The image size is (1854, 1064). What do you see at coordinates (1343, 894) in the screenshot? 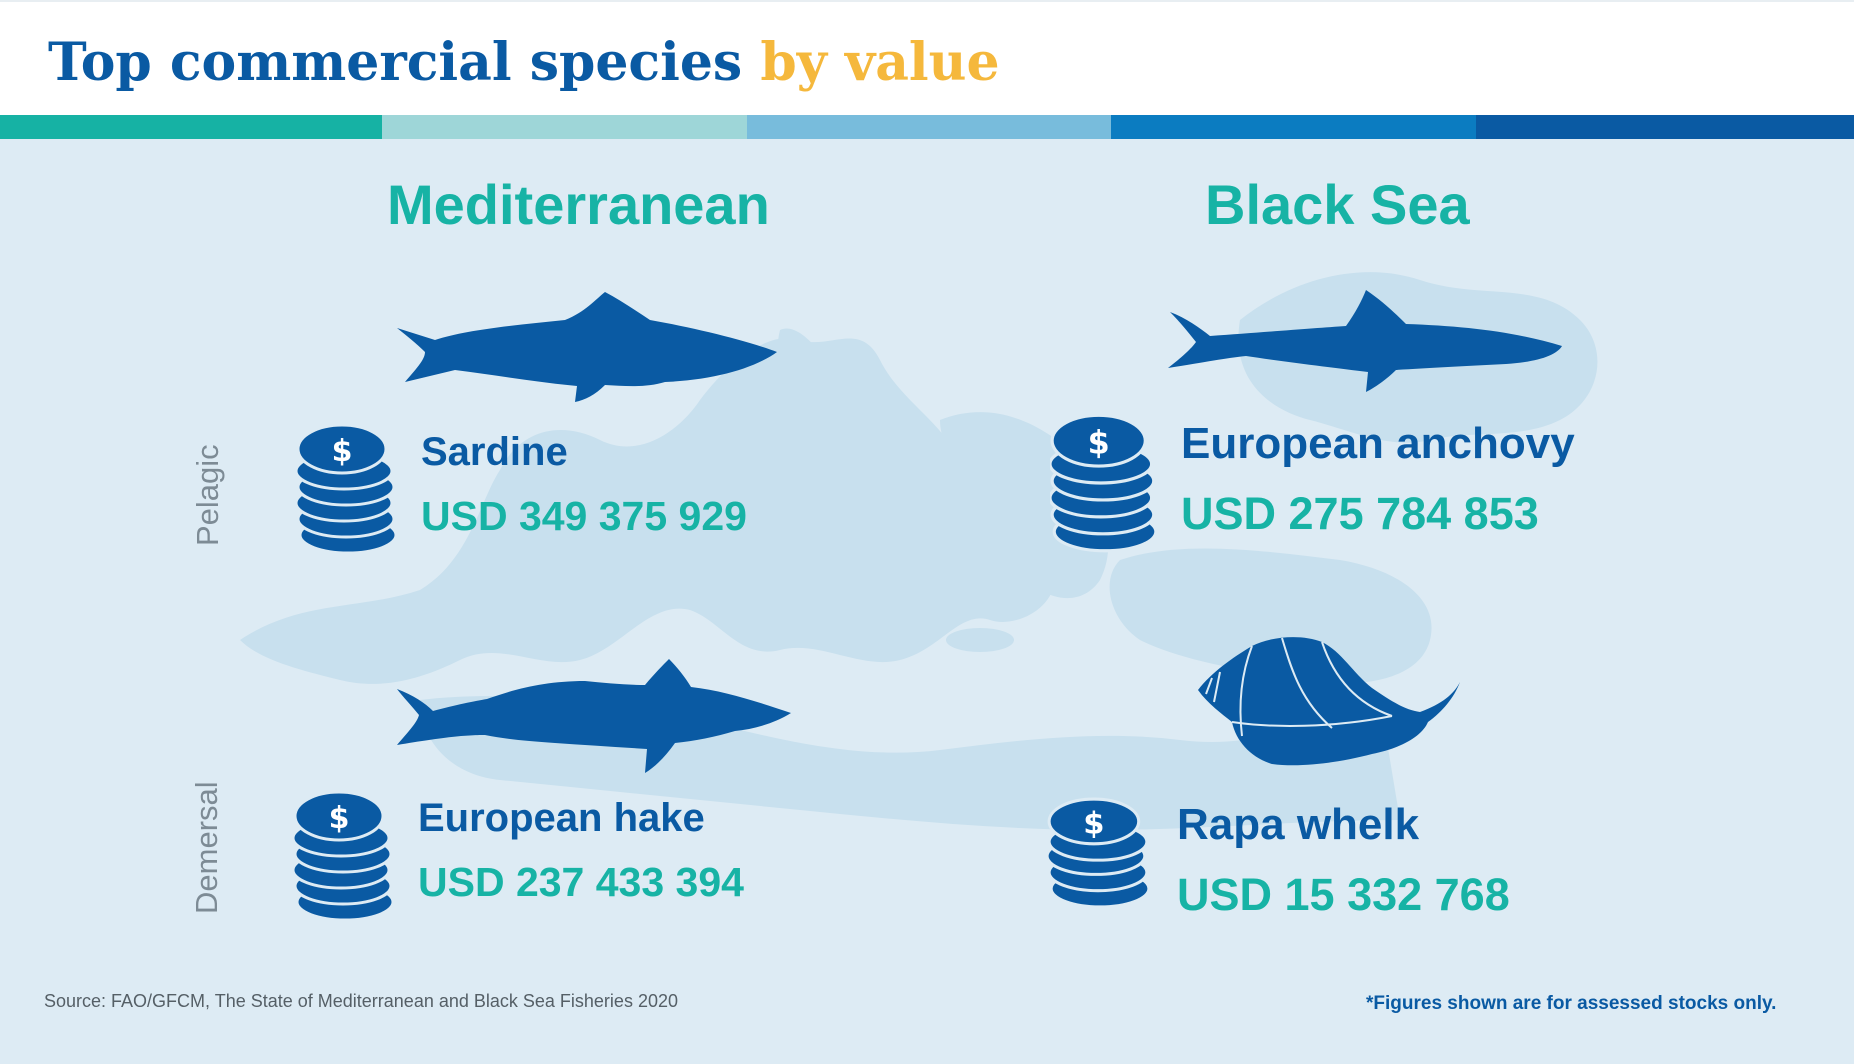
I see `whelk-value: USD 15 332 768` at bounding box center [1343, 894].